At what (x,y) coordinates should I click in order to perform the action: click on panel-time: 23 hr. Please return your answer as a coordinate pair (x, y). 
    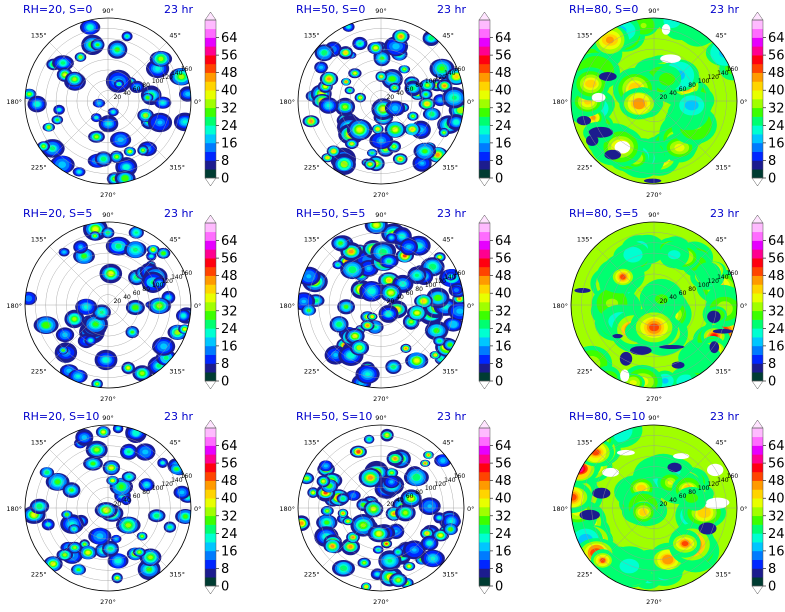
    Looking at the image, I should click on (451, 213).